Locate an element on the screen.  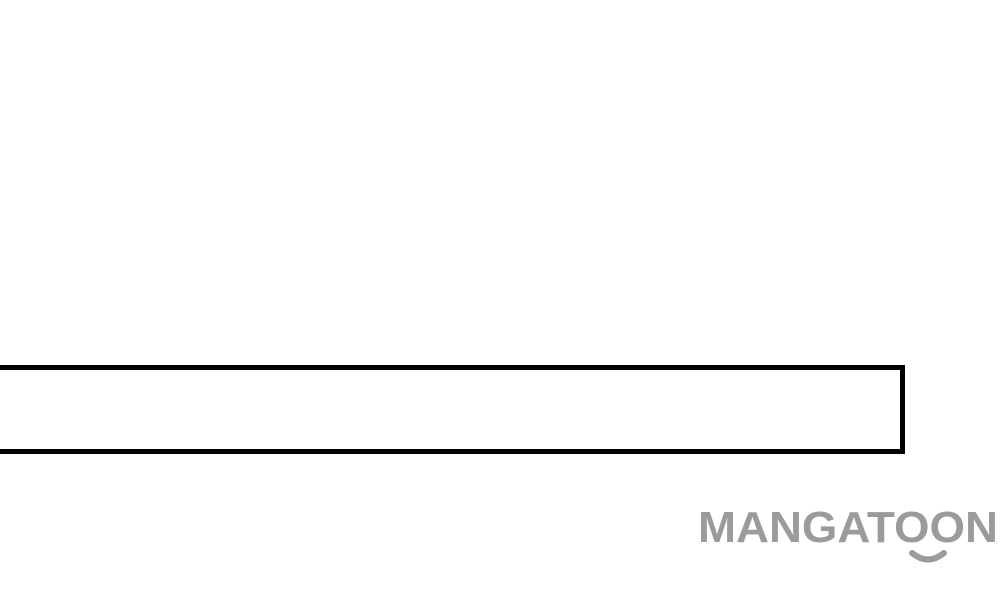
smile-mark is located at coordinates (928, 556).